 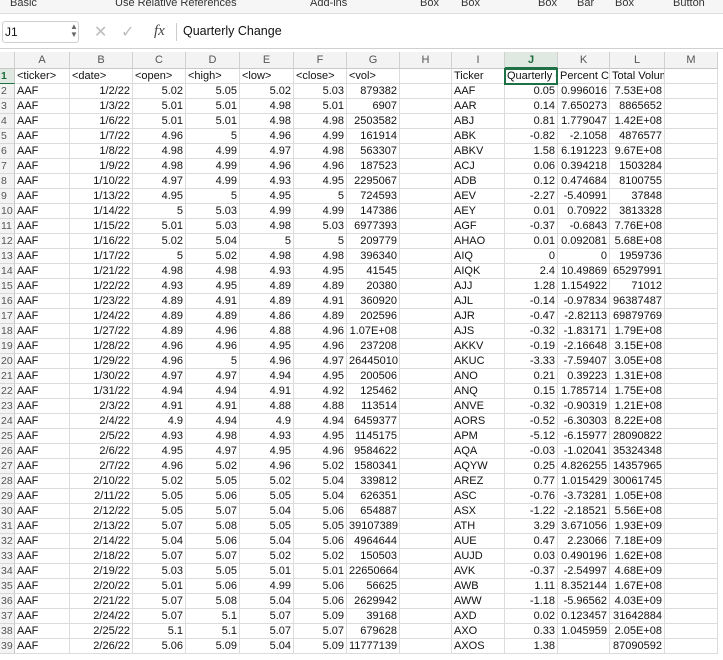 What do you see at coordinates (531, 571) in the screenshot?
I see `cell: -0.37` at bounding box center [531, 571].